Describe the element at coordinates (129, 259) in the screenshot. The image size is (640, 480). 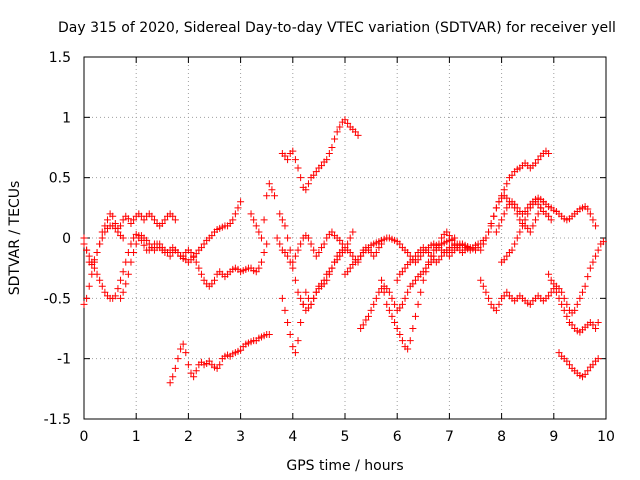
I see `series-track-a` at that location.